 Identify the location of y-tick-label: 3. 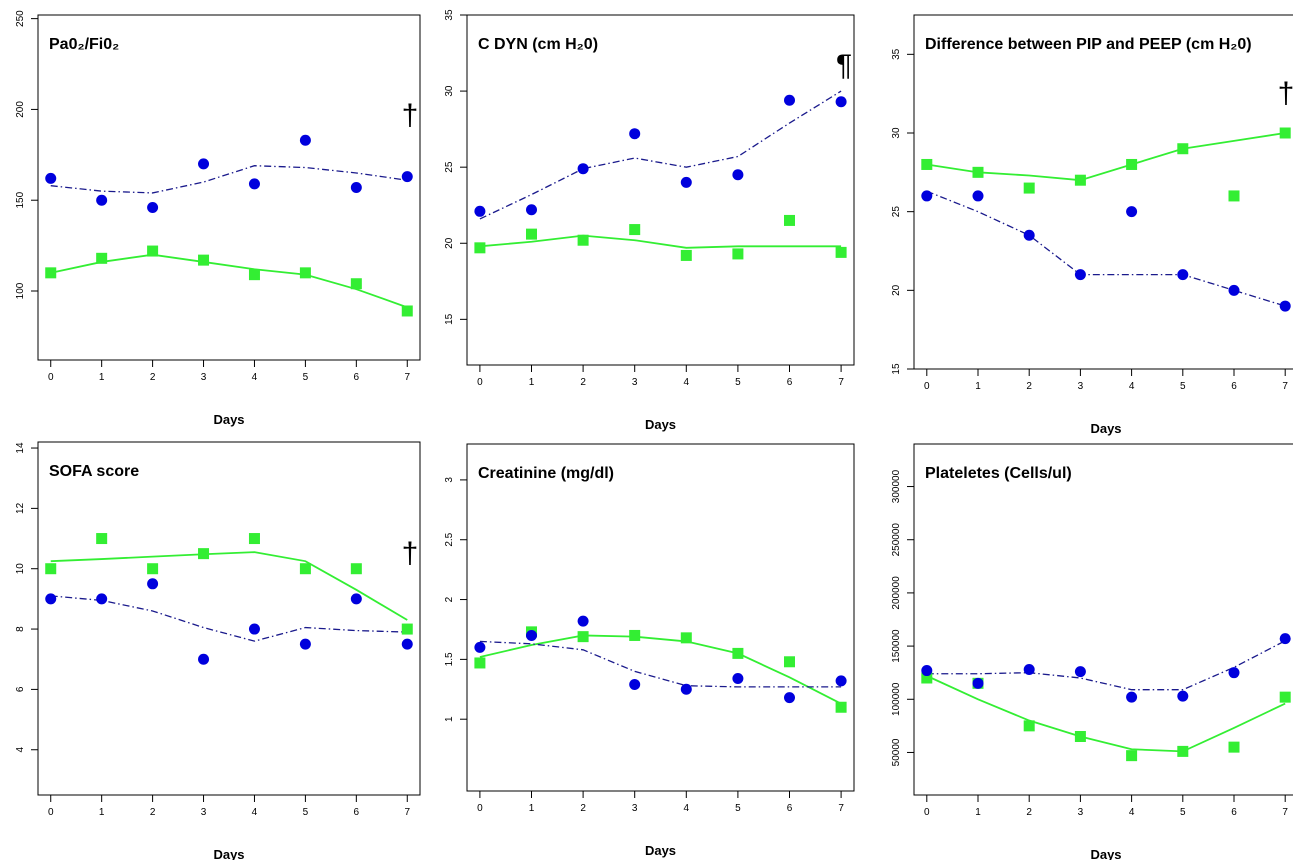
(449, 480).